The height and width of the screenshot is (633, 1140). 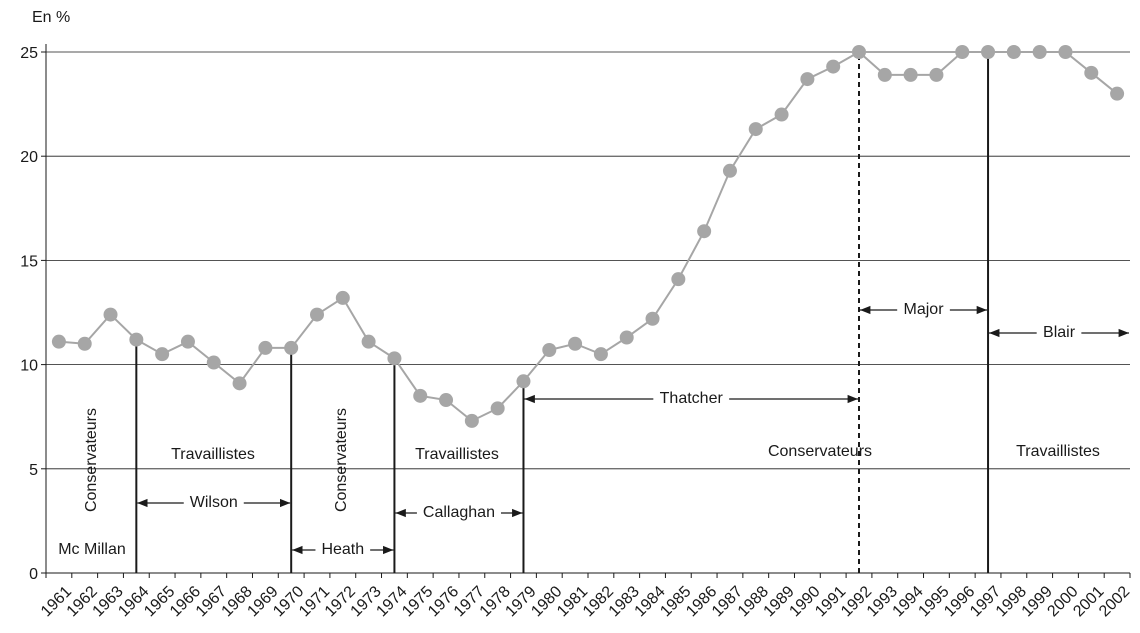 What do you see at coordinates (29, 261) in the screenshot?
I see `y-tick-label: 15` at bounding box center [29, 261].